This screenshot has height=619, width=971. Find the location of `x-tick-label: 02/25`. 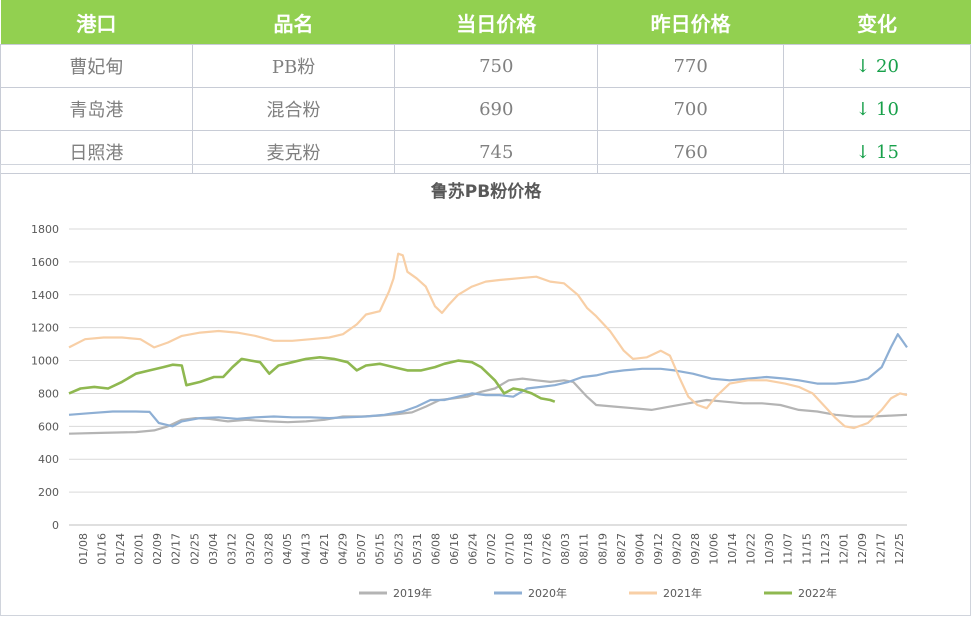

x-tick-label: 02/25 is located at coordinates (194, 549).